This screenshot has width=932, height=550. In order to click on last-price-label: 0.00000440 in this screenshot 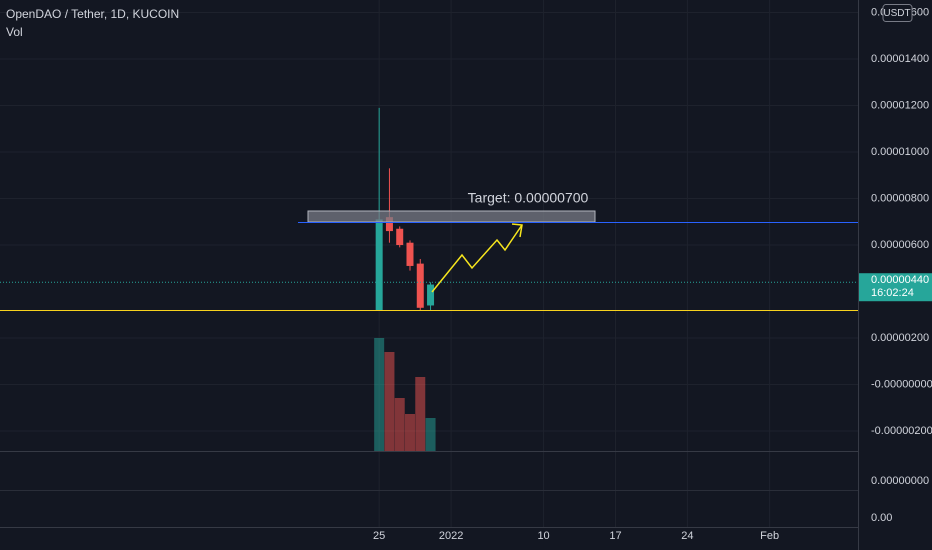, I will do `click(900, 280)`.